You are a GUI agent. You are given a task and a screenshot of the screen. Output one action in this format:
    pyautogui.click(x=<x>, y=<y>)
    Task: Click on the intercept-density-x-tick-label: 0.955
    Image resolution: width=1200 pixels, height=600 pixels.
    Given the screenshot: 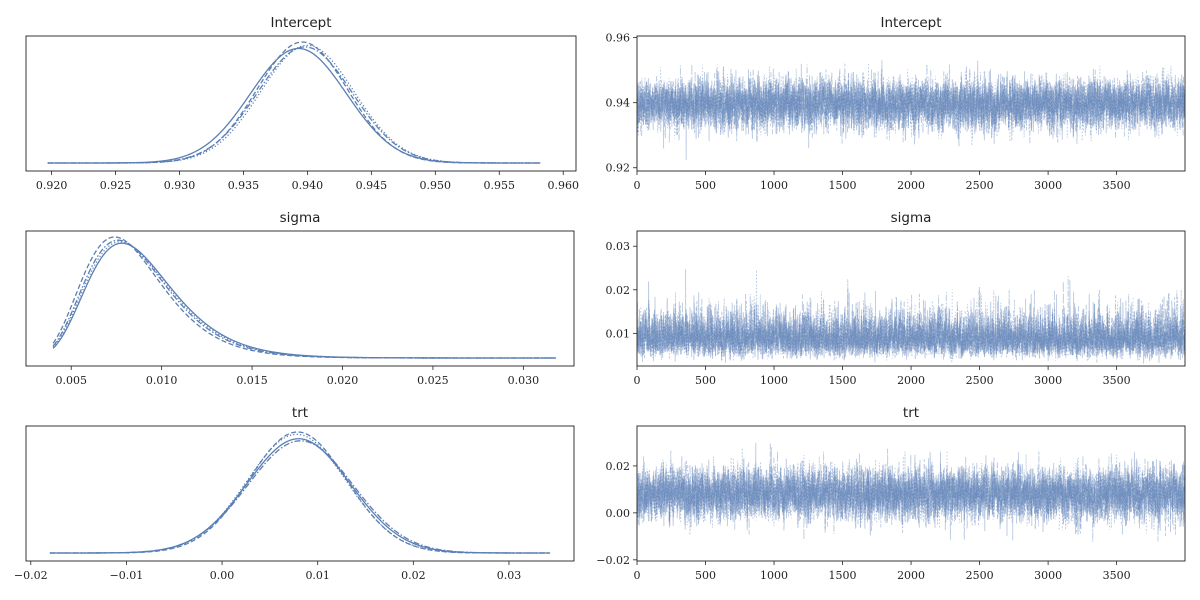 What is the action you would take?
    pyautogui.click(x=500, y=185)
    